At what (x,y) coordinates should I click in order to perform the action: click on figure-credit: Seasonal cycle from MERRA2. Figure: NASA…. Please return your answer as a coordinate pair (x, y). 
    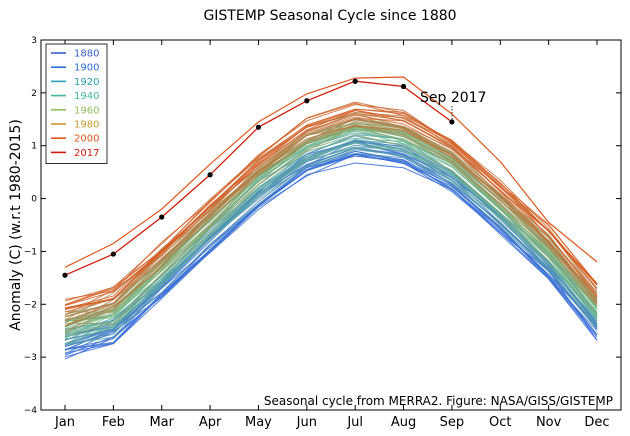
    Looking at the image, I should click on (438, 401).